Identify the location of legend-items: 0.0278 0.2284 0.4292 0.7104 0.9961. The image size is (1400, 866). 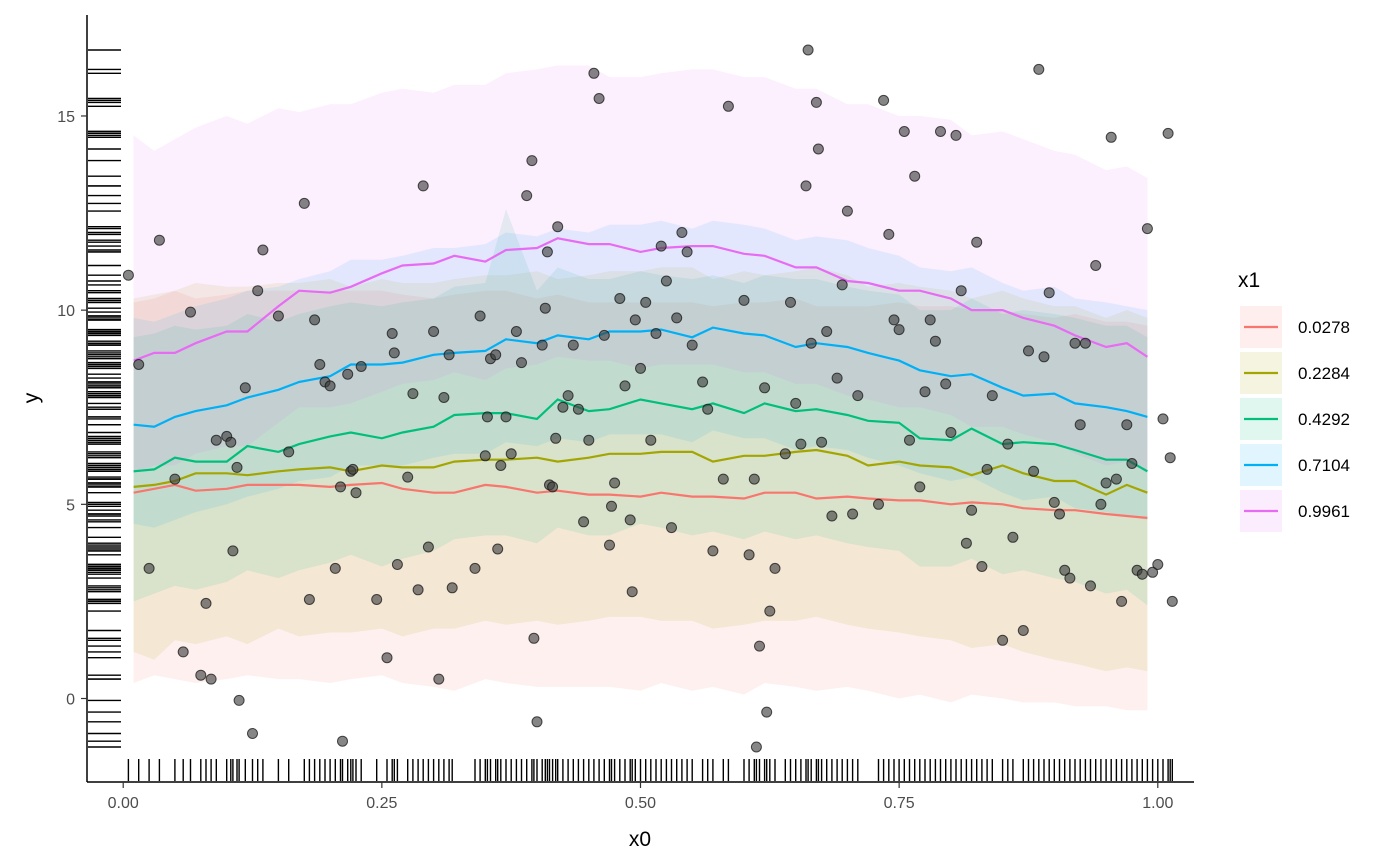
(1295, 419).